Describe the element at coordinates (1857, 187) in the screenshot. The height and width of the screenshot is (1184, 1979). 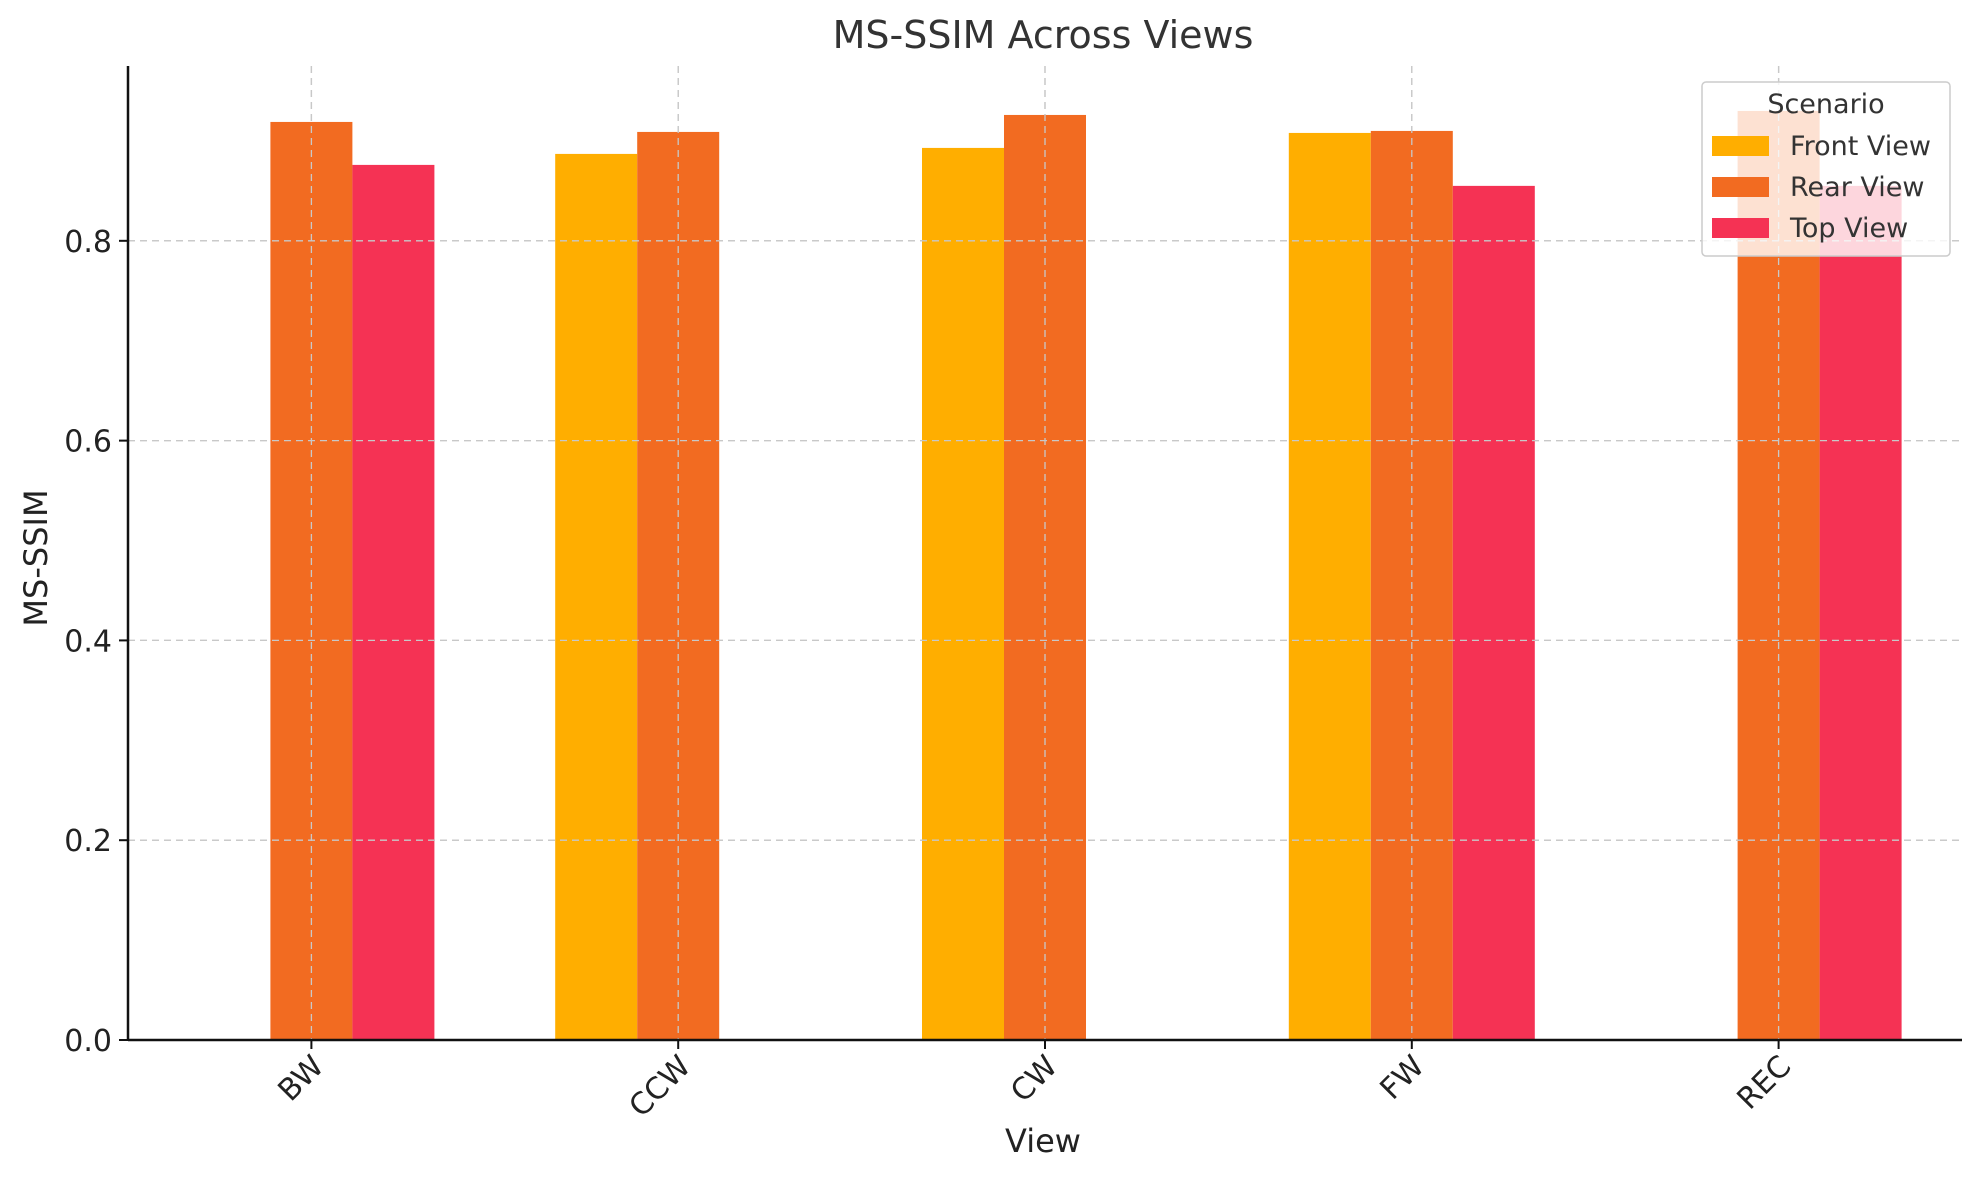
I see `legend-label: Rear View` at that location.